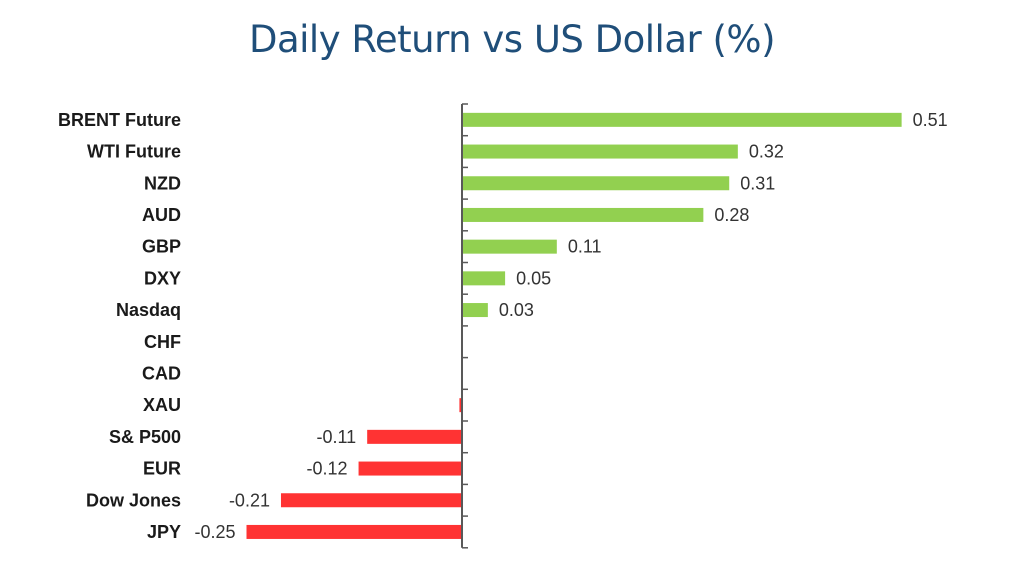  I want to click on value-label-gbp: 0.11, so click(585, 247).